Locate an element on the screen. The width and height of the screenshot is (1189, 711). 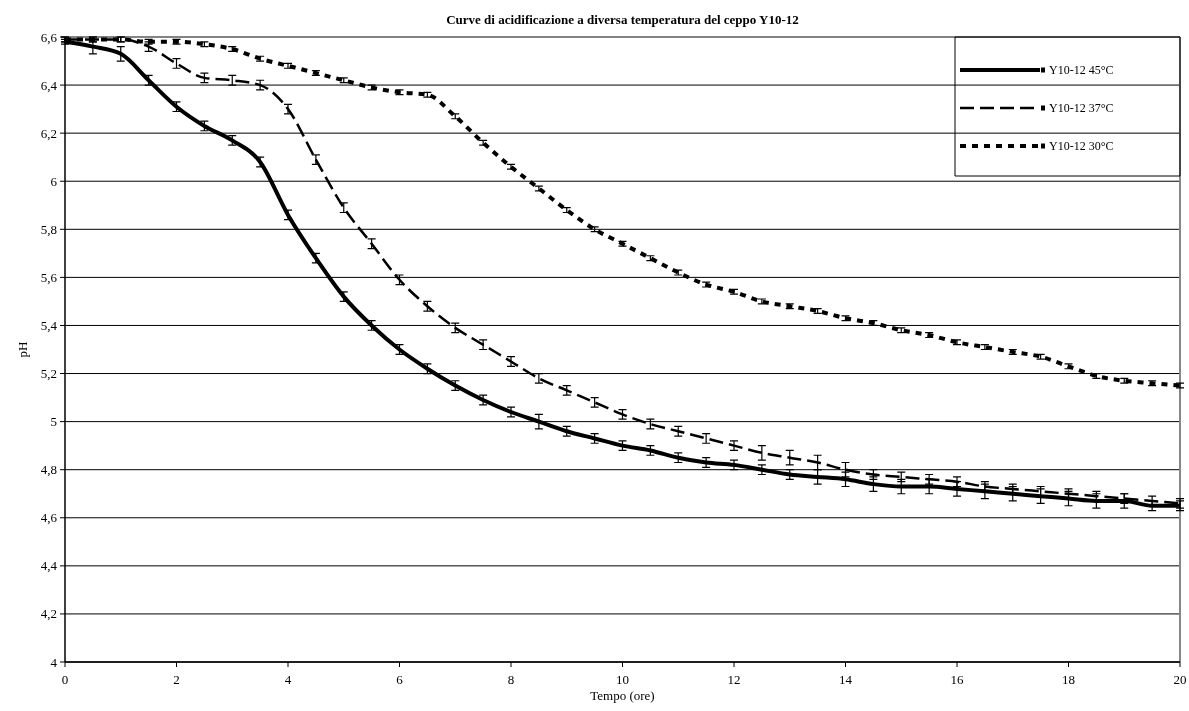
y-tick-label: 6,6 is located at coordinates (49, 37).